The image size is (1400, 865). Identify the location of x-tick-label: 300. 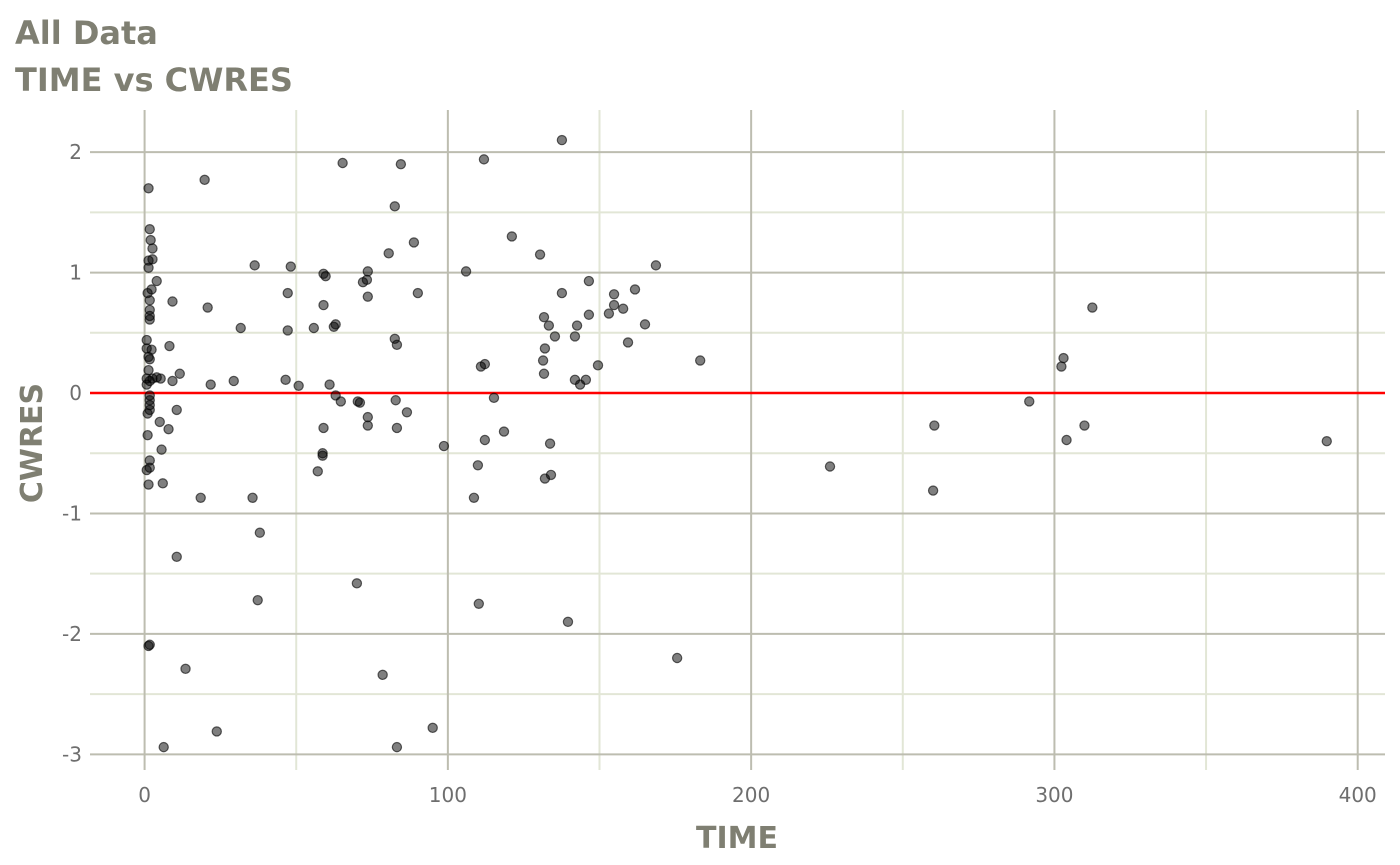
(1054, 795).